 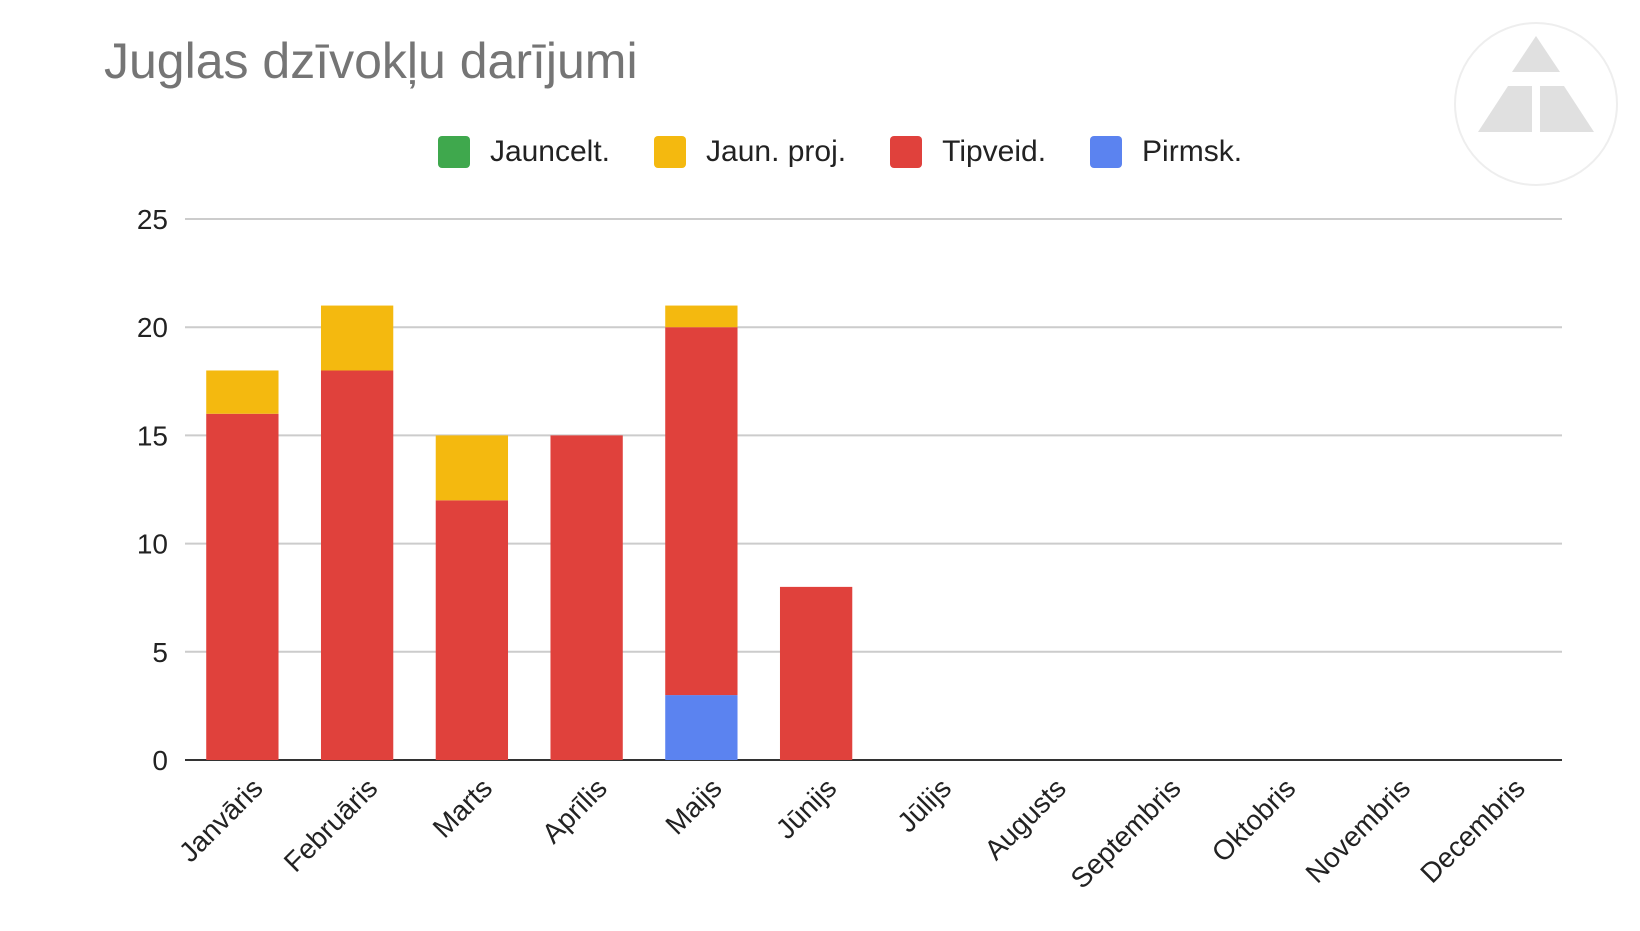 What do you see at coordinates (160, 760) in the screenshot?
I see `y-tick-label: 0` at bounding box center [160, 760].